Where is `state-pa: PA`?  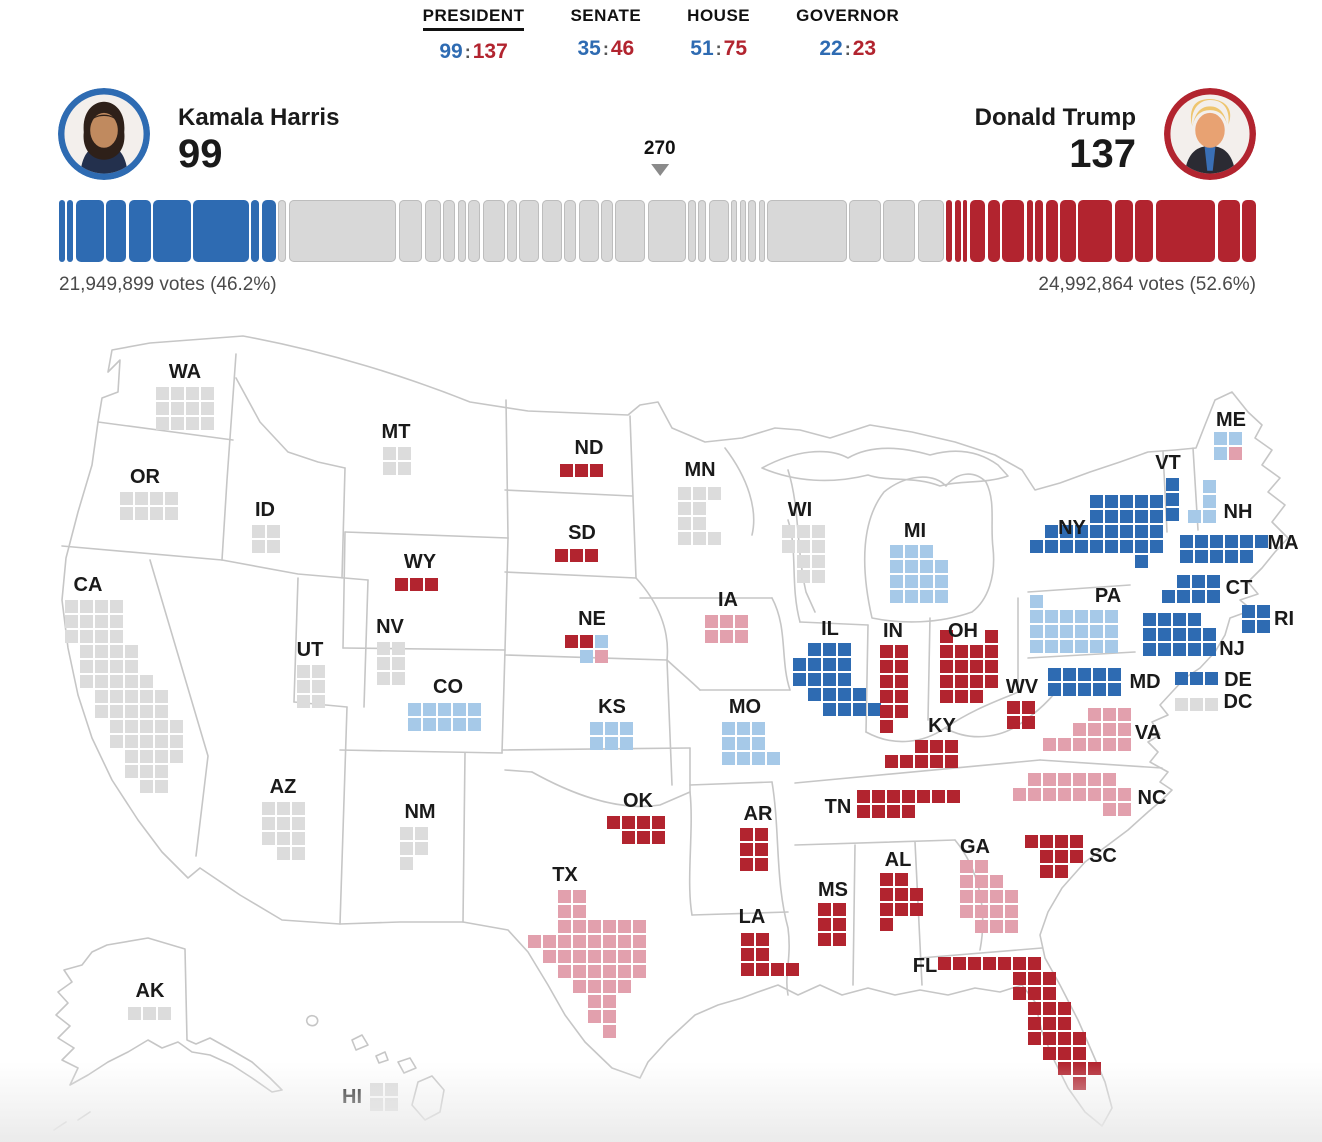 state-pa: PA is located at coordinates (1075, 619).